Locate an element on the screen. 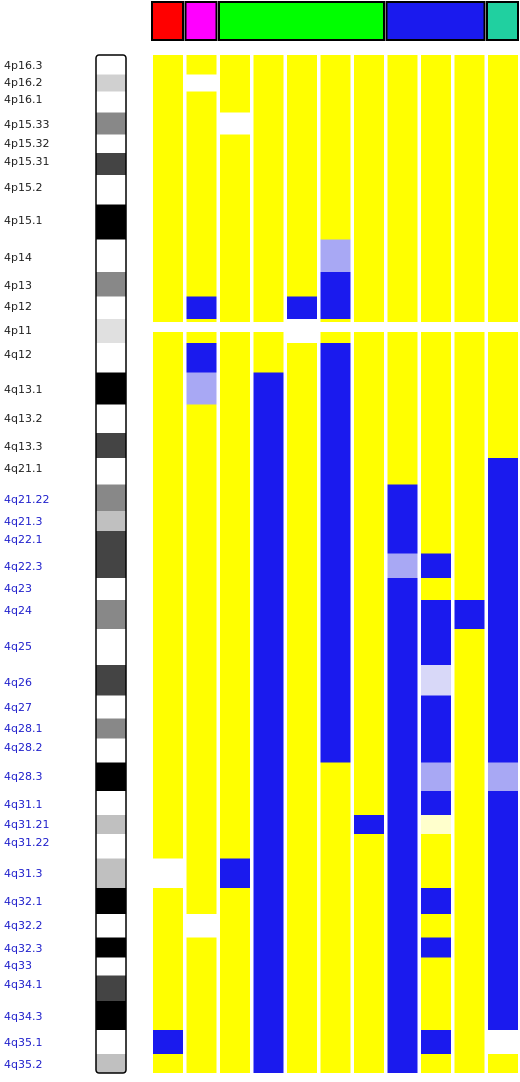 This screenshot has height=1082, width=520. band-label: 4q28.1 is located at coordinates (23, 728).